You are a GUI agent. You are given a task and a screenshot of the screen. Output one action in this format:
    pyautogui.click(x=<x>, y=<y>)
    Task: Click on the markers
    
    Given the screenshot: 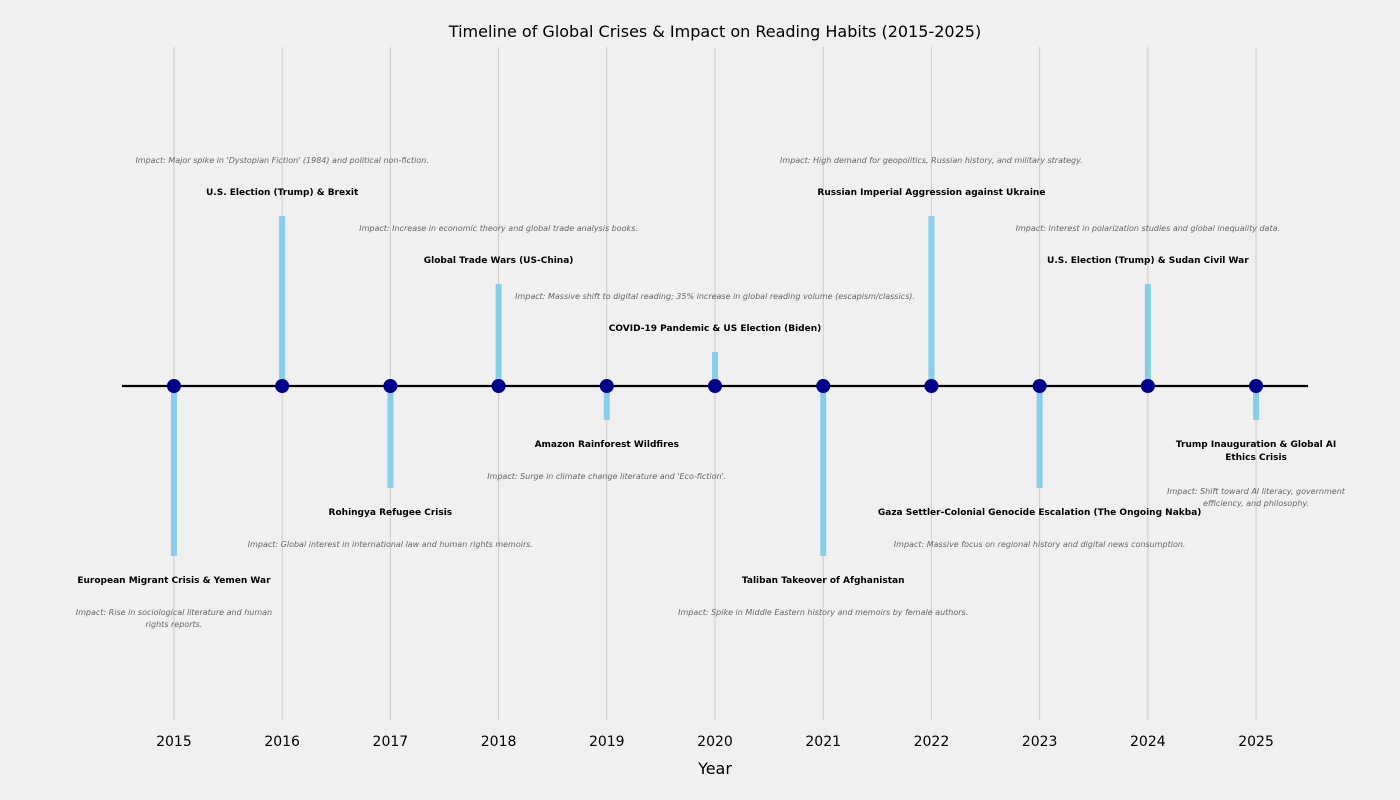 What is the action you would take?
    pyautogui.click(x=715, y=386)
    